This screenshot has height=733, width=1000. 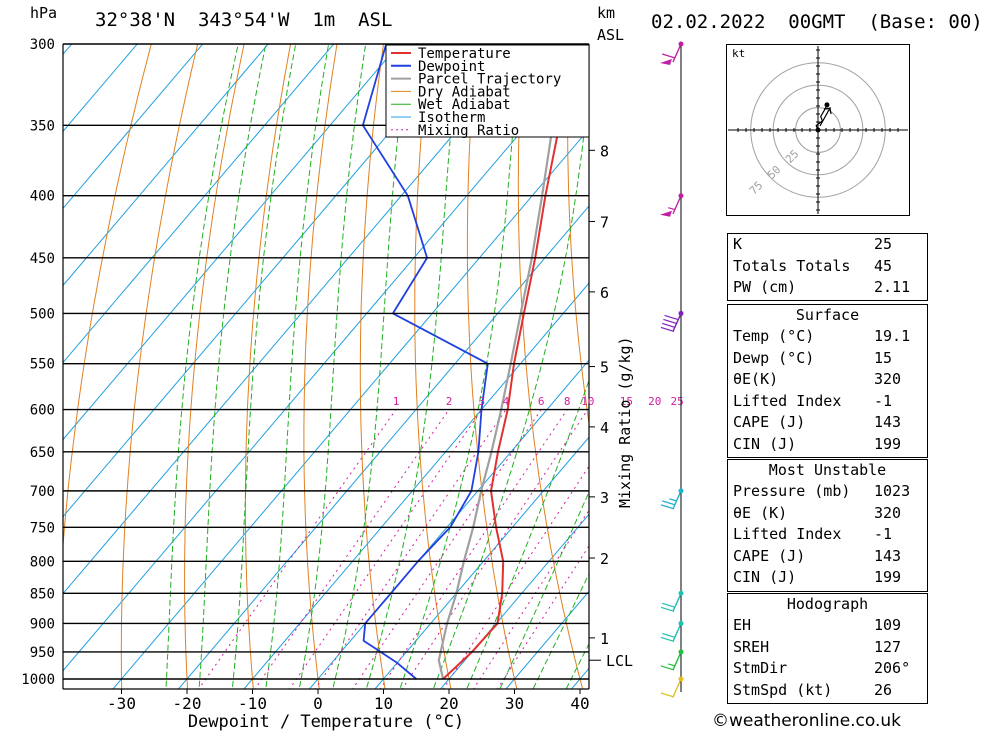 What do you see at coordinates (888, 646) in the screenshot?
I see `table-row-value: 127` at bounding box center [888, 646].